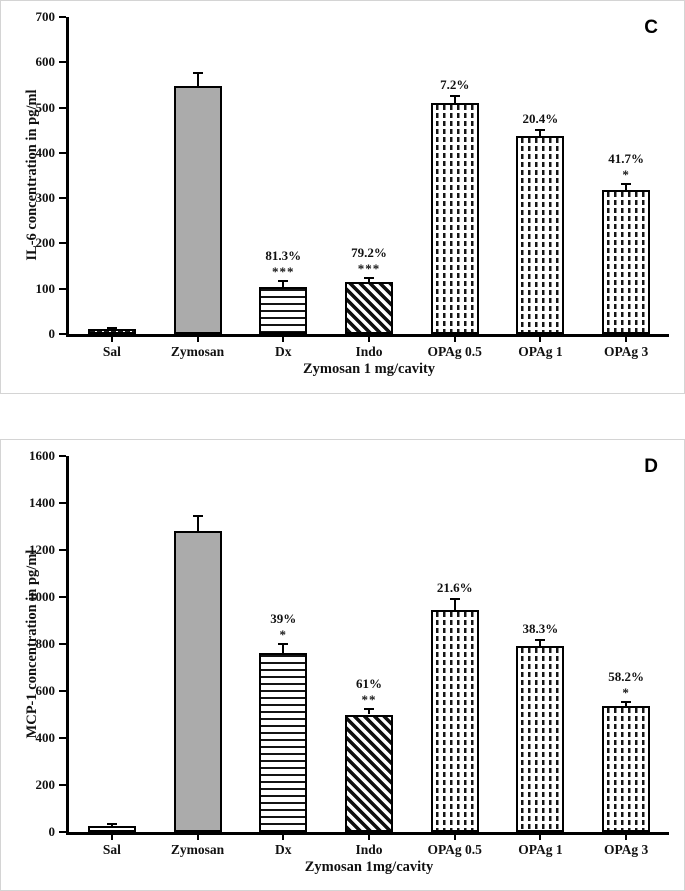 This screenshot has height=891, width=685. What do you see at coordinates (67, 177) in the screenshot?
I see `y-axis-line` at bounding box center [67, 177].